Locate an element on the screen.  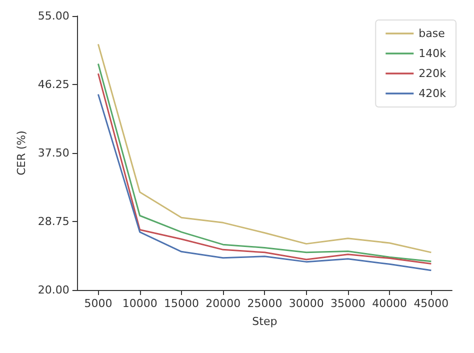
y-tick-label: 28.75 is located at coordinates (54, 221).